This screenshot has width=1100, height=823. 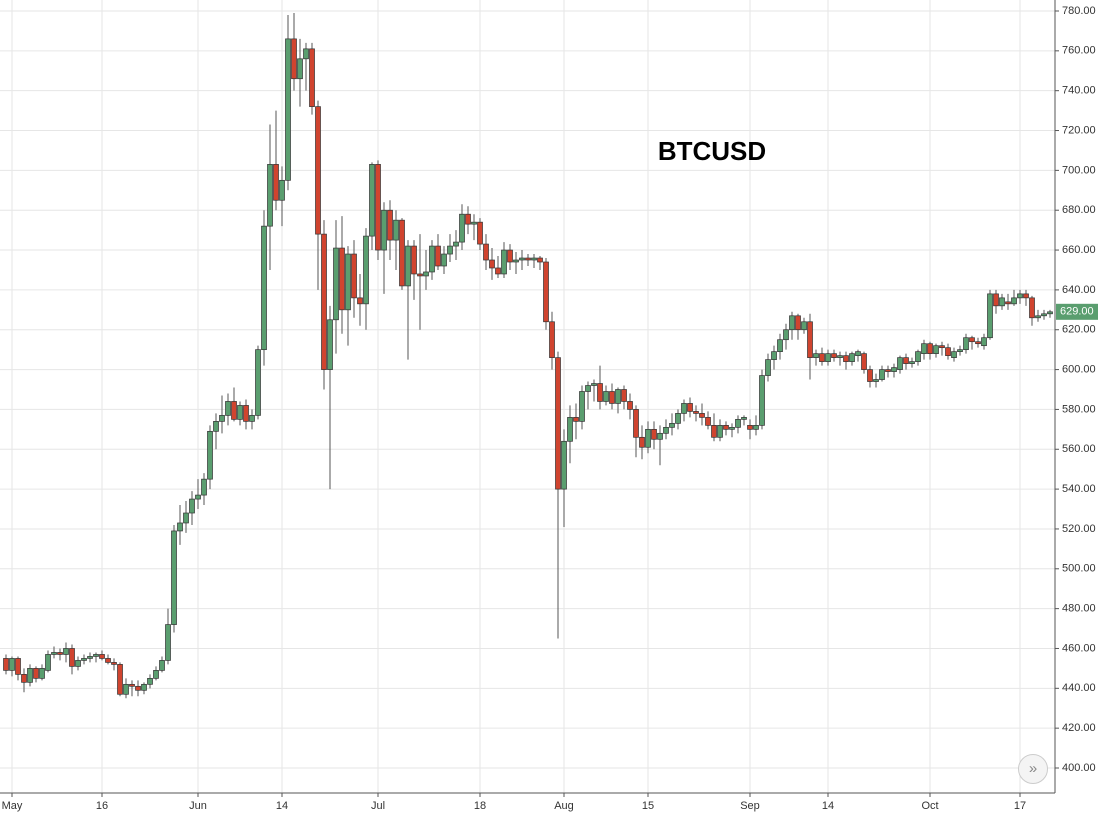 I want to click on y-tick-label: 600.00, so click(x=1079, y=369).